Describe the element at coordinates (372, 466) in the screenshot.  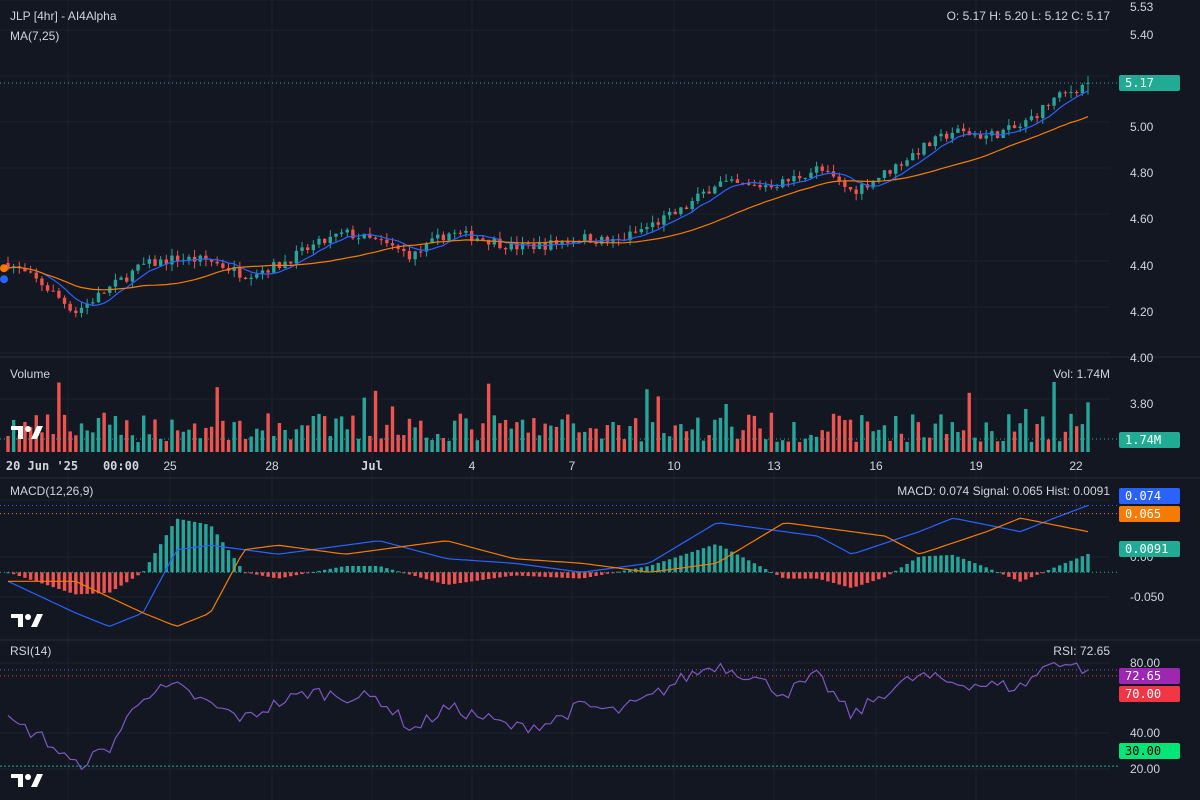
I see `time-axis-label: Jul` at that location.